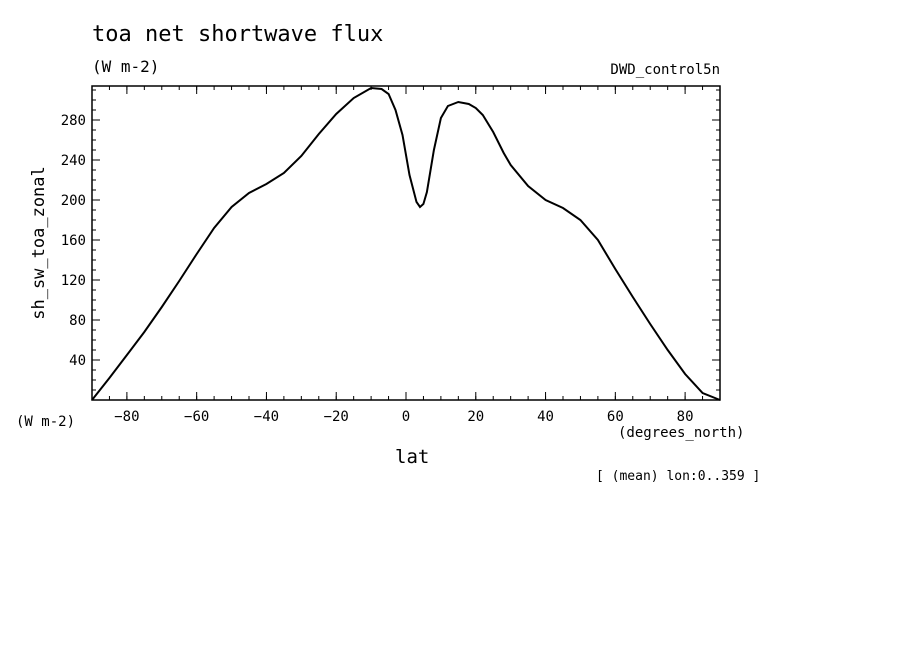 Image resolution: width=904 pixels, height=654 pixels. Describe the element at coordinates (475, 417) in the screenshot. I see `x-tick-label: 20` at that location.